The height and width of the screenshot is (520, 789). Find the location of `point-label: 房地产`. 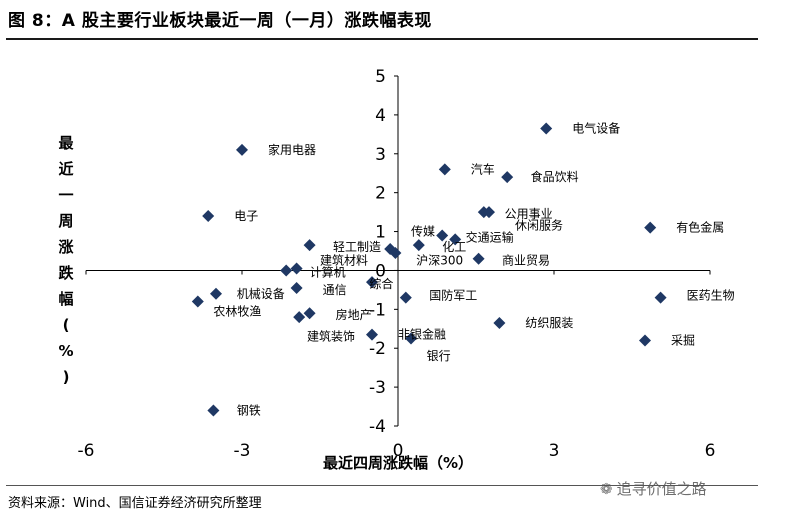

point-label: 房地产 is located at coordinates (354, 314).